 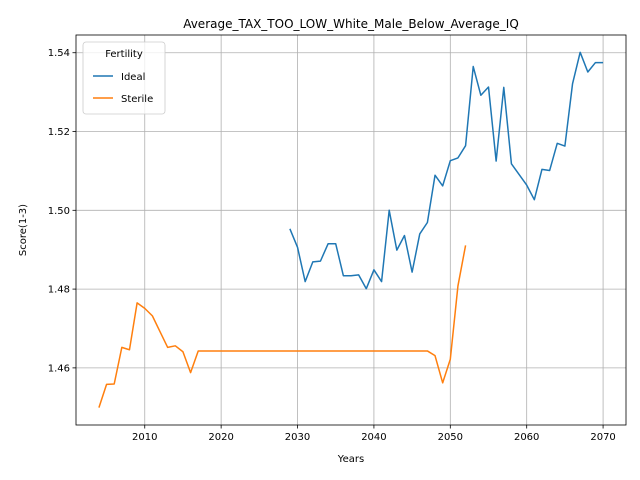 I want to click on y-tick-label: 1.54, so click(x=59, y=53).